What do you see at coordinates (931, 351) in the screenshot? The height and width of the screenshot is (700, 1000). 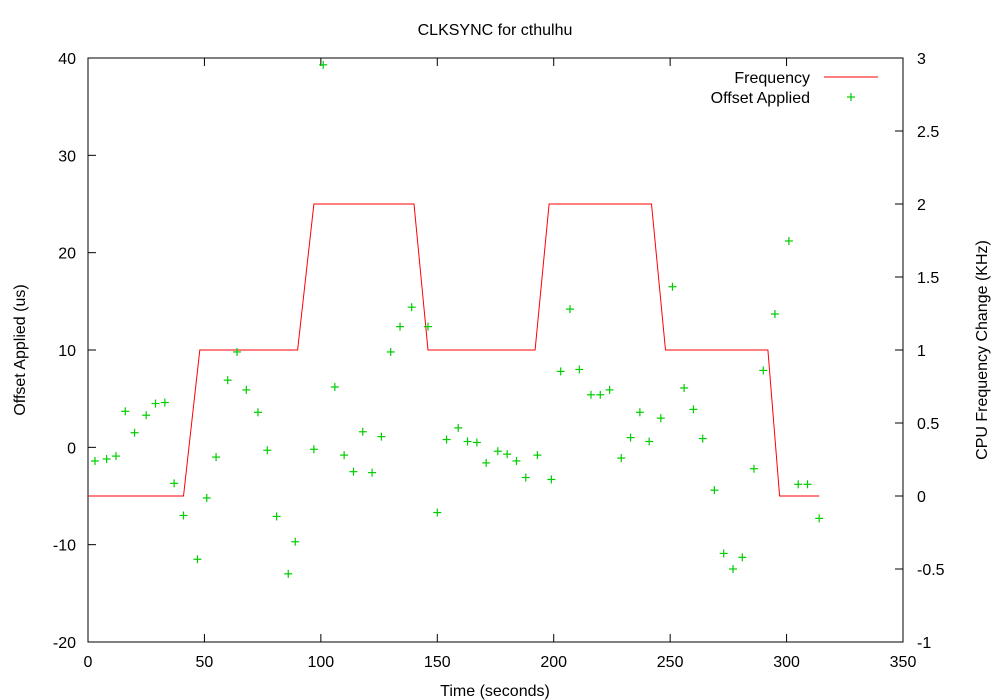 I see `y2-axis-tick-labels: -1 -0.5 0 0.5 1 1.5 2 2.5 3` at bounding box center [931, 351].